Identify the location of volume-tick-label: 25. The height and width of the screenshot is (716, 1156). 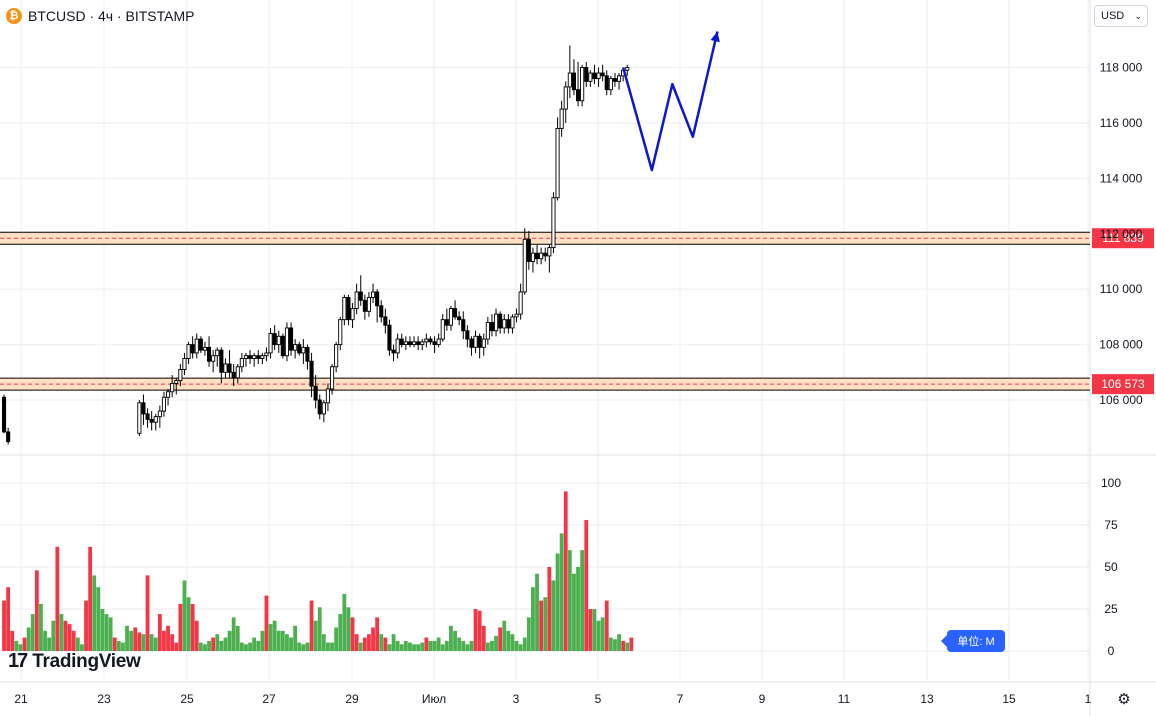
(1111, 609).